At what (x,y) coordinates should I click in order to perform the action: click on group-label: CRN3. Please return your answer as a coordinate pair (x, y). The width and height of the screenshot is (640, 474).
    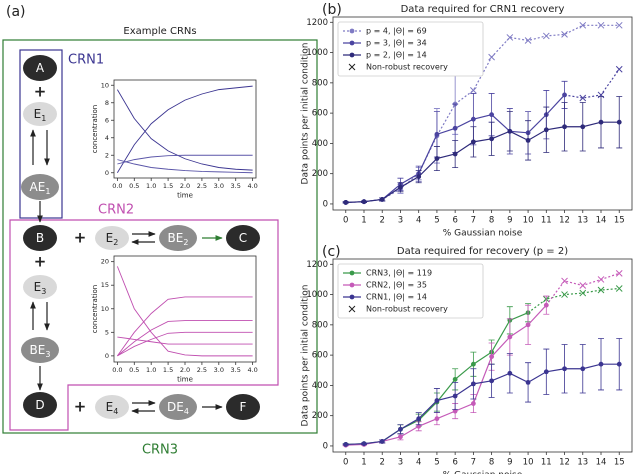
    Looking at the image, I should click on (160, 450).